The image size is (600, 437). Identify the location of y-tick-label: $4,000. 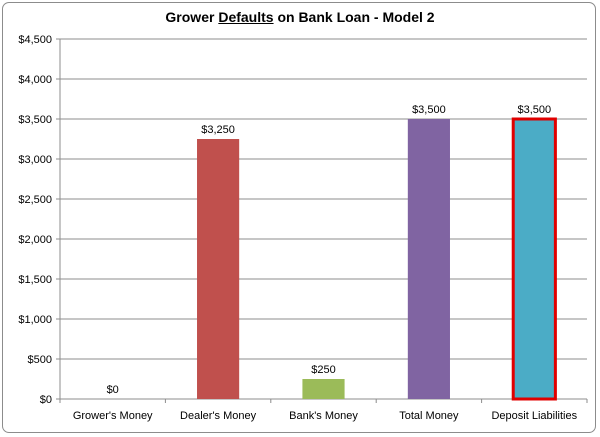
(35, 80).